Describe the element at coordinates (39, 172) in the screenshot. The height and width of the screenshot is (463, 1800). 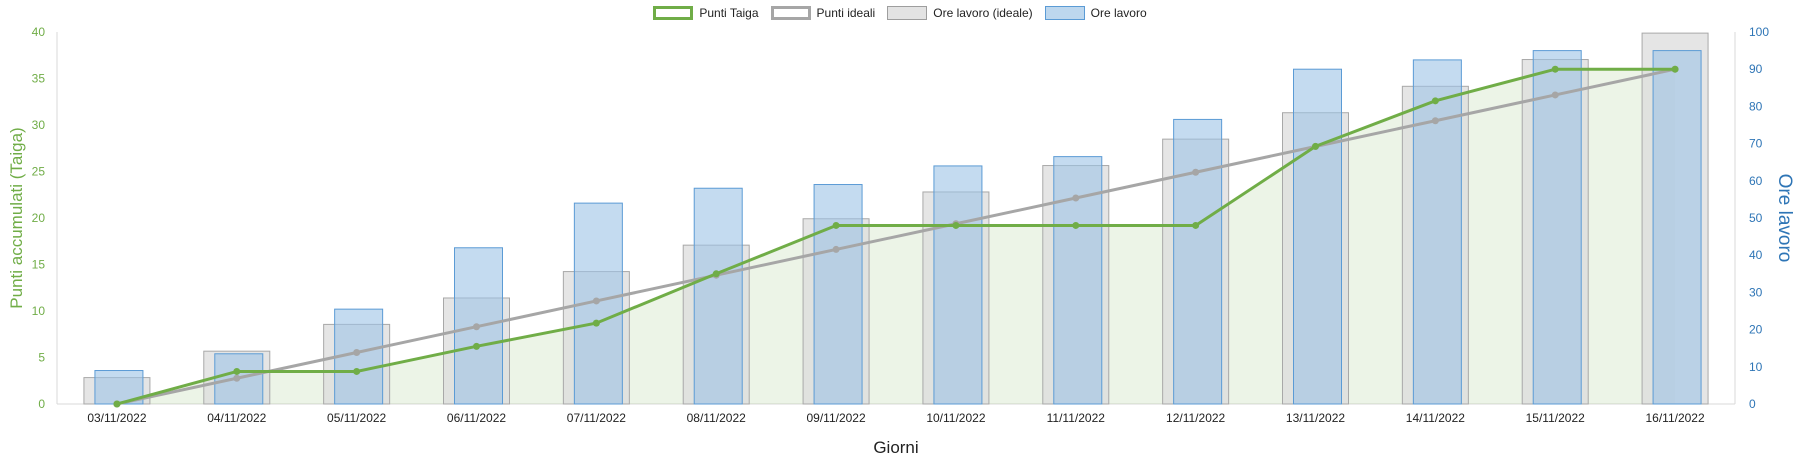
I see `y-tick-label: 25` at that location.